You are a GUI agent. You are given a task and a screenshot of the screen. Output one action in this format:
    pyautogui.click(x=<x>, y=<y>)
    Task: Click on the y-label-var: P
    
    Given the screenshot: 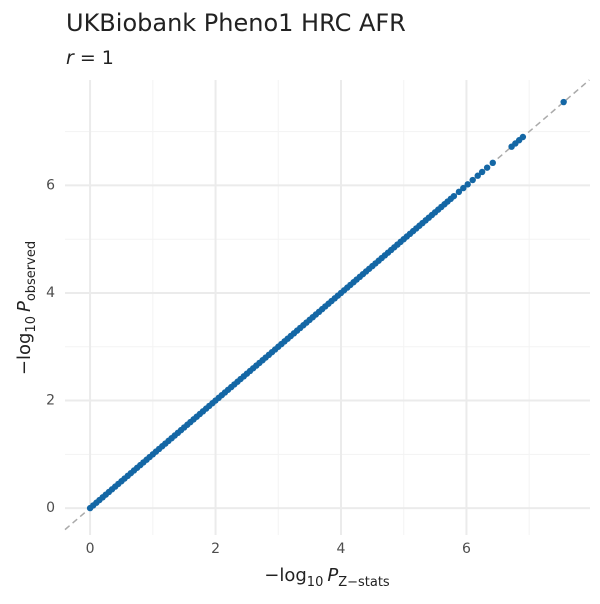 What is the action you would take?
    pyautogui.click(x=24, y=306)
    